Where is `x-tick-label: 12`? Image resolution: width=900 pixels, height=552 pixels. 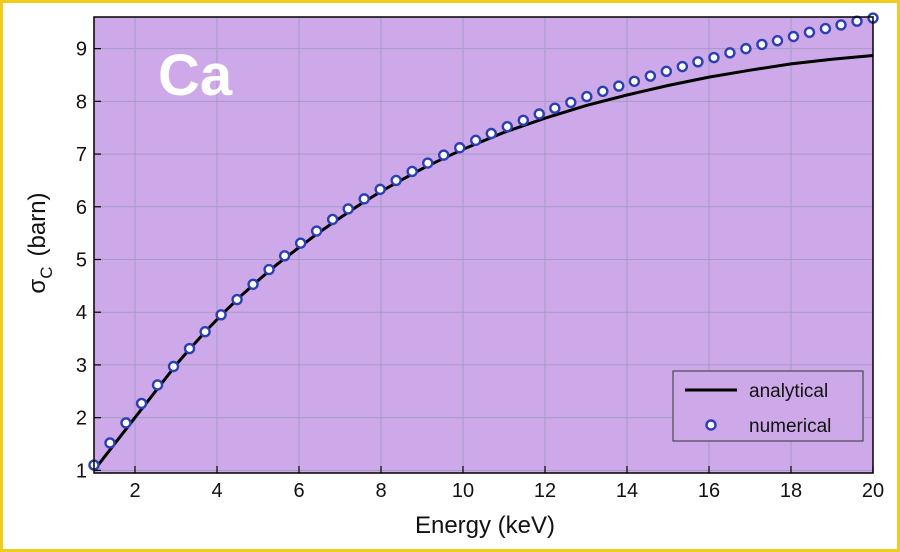 x-tick-label: 12 is located at coordinates (545, 491).